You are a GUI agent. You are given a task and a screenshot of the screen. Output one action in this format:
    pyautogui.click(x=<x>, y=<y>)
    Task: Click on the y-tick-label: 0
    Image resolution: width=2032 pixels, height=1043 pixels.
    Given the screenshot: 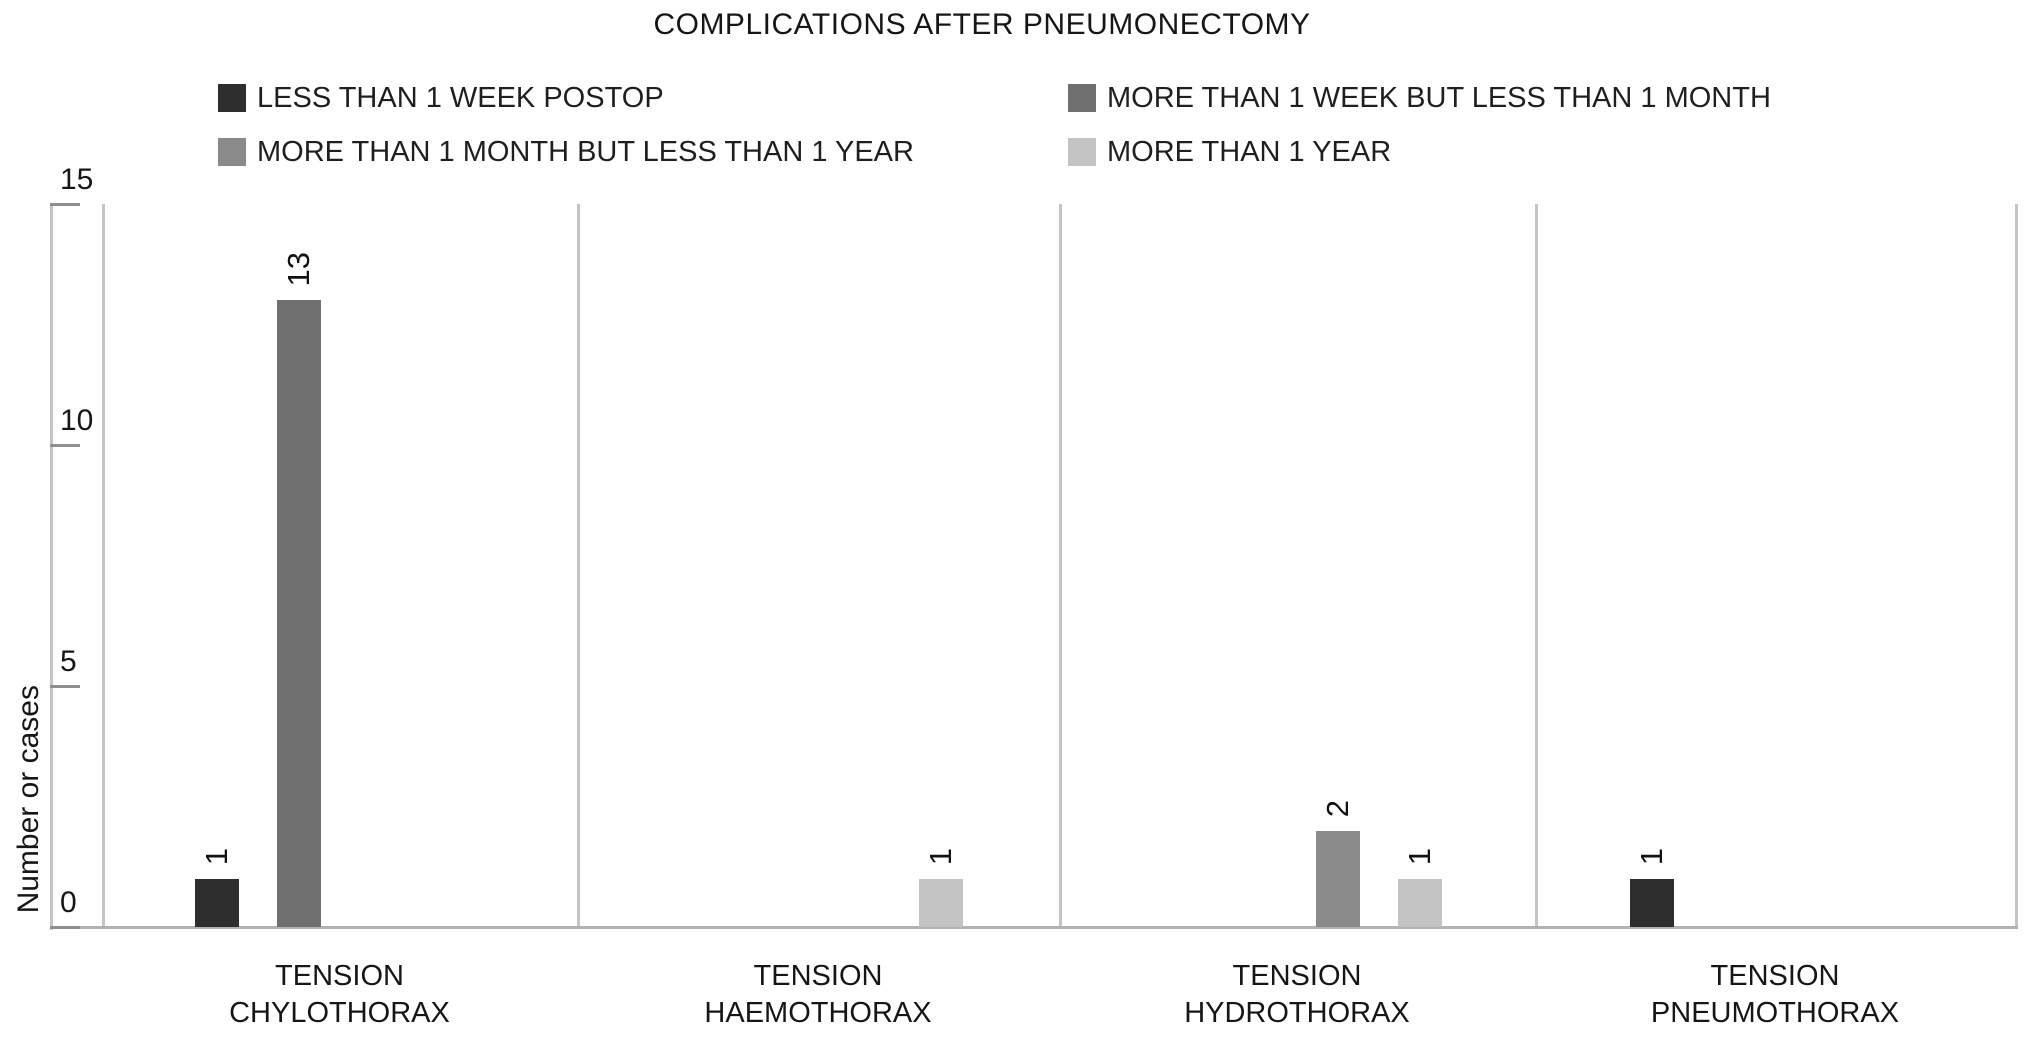 What is the action you would take?
    pyautogui.click(x=68, y=902)
    